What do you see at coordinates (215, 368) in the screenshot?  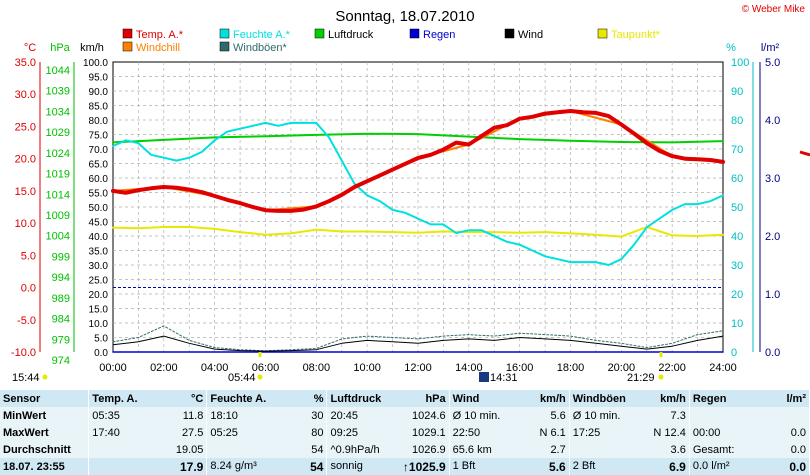 I see `time-tick: 04:00` at bounding box center [215, 368].